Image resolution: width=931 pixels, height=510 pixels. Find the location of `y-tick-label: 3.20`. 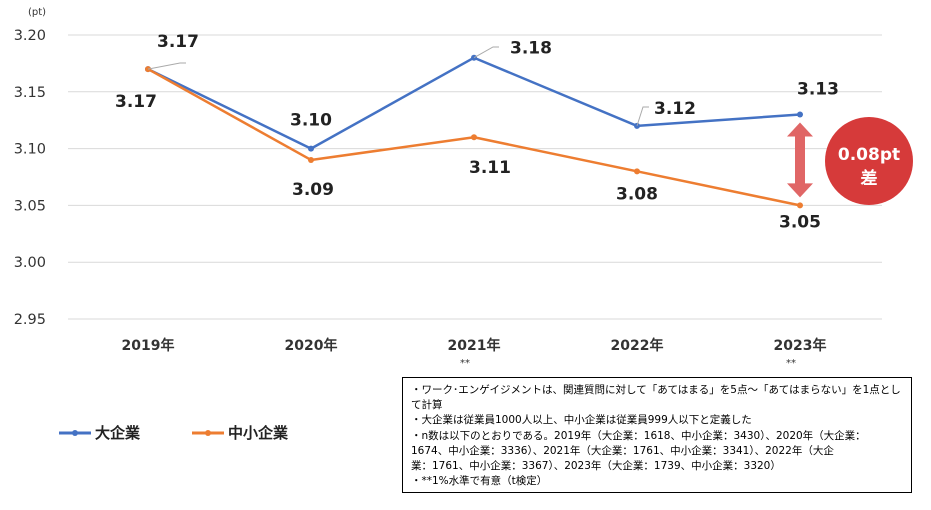

y-tick-label: 3.20 is located at coordinates (30, 36).